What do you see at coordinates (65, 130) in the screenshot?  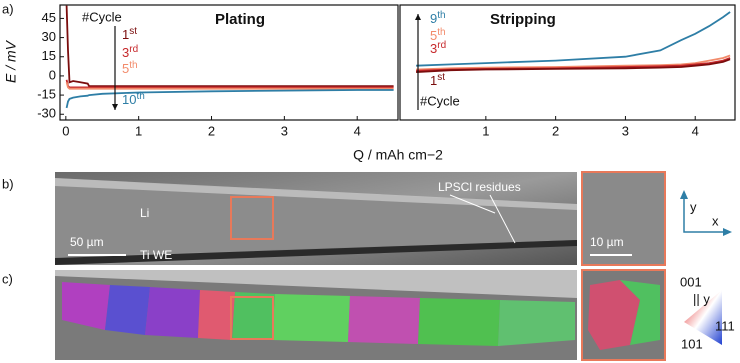 I see `x-tick-label: 0` at bounding box center [65, 130].